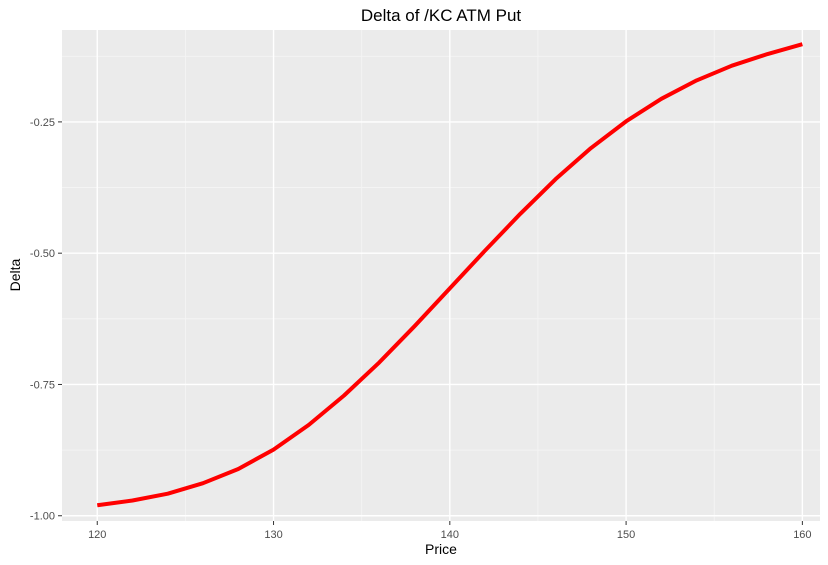 Image resolution: width=828 pixels, height=565 pixels. Describe the element at coordinates (441, 549) in the screenshot. I see `x-axis-title: Price` at that location.